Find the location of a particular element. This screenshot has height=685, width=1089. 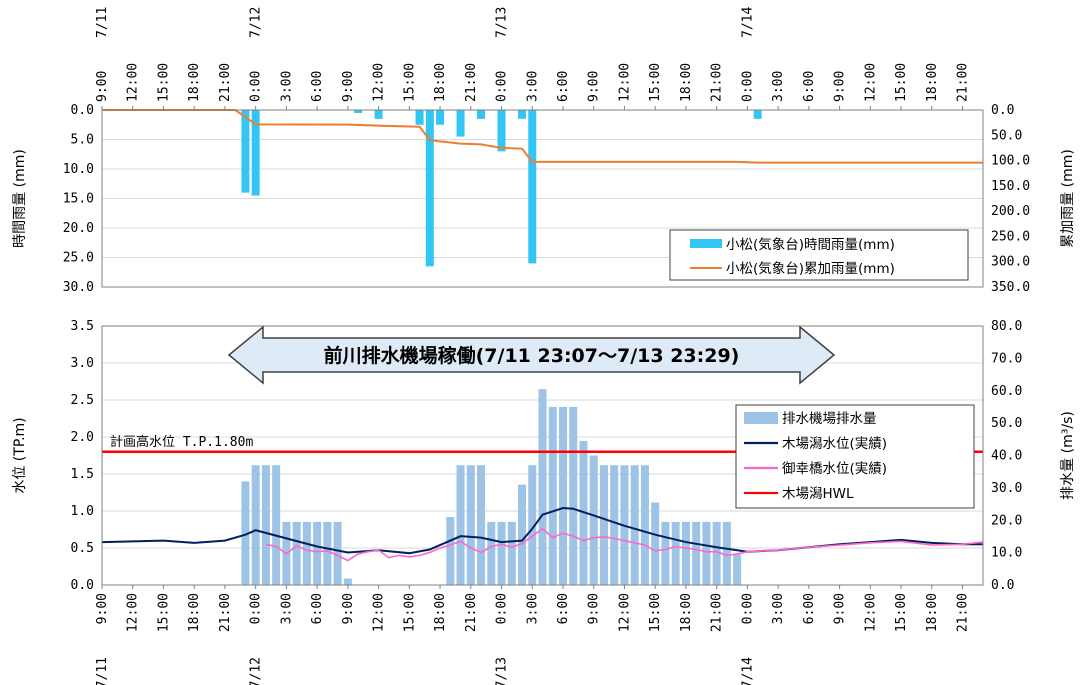

y-left-tick-label: 2.0 is located at coordinates (82, 437).